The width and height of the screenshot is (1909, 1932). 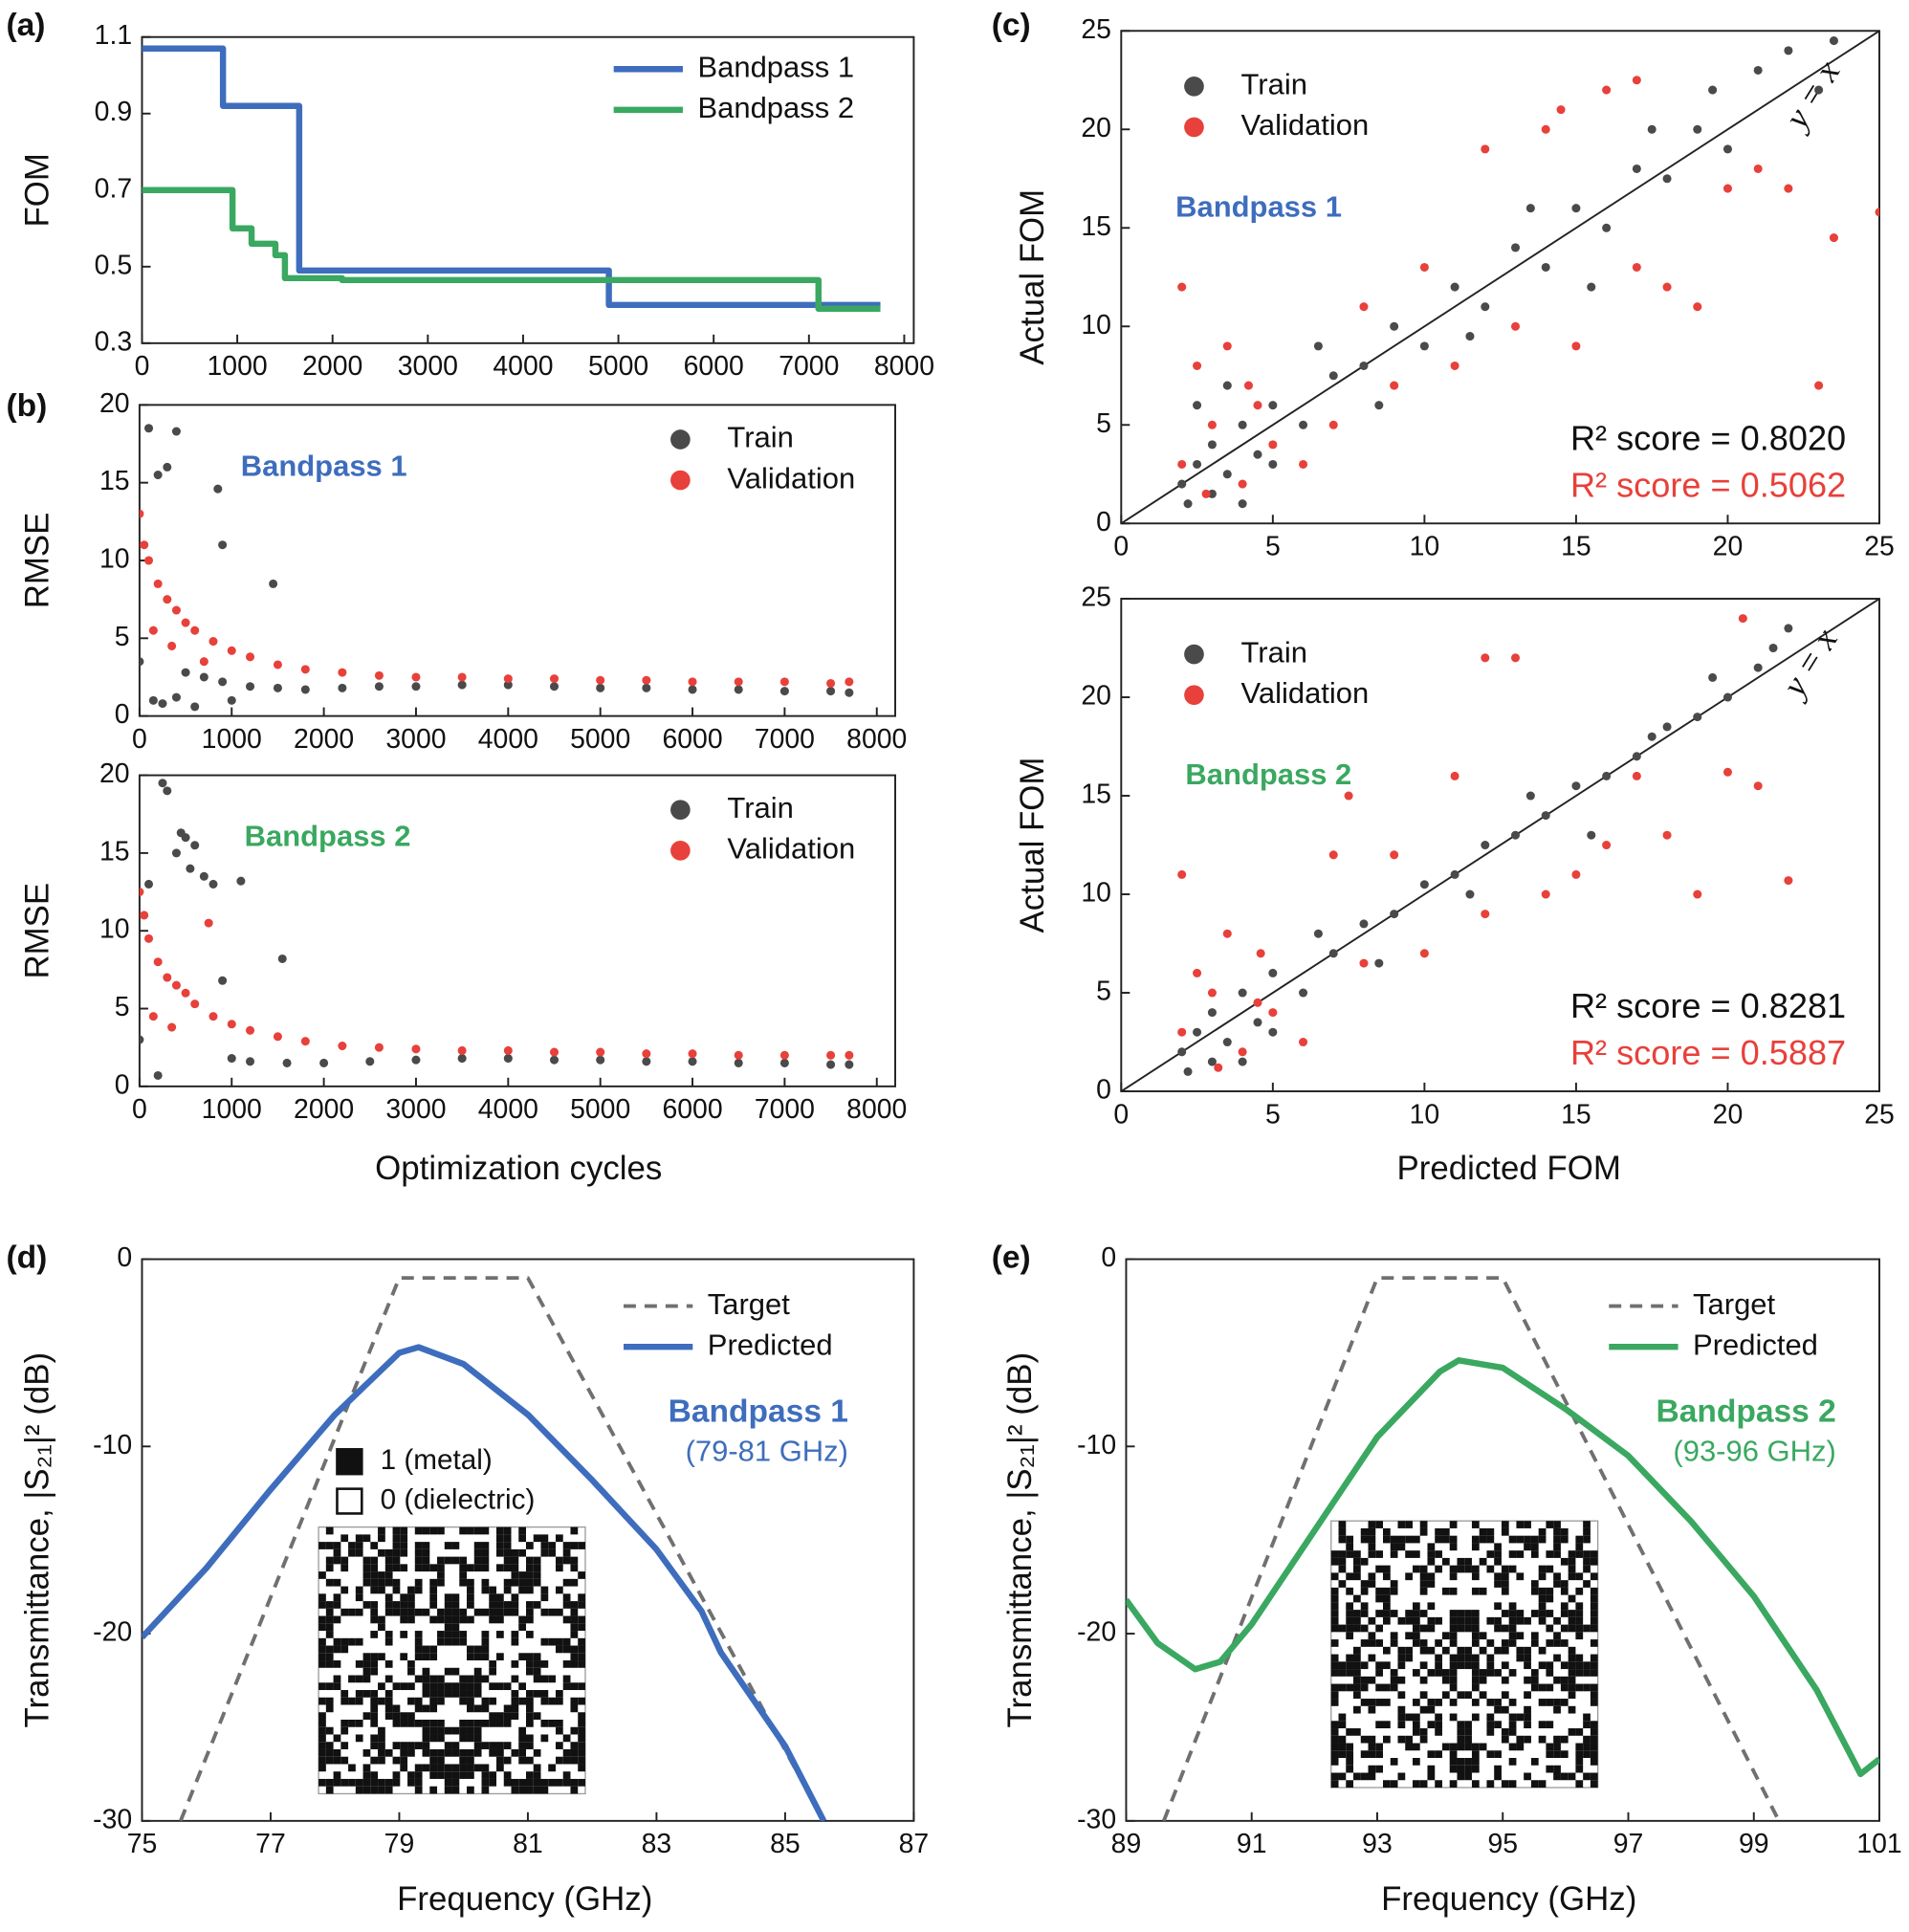 What do you see at coordinates (1011, 25) in the screenshot?
I see `panel-label: (c)` at bounding box center [1011, 25].